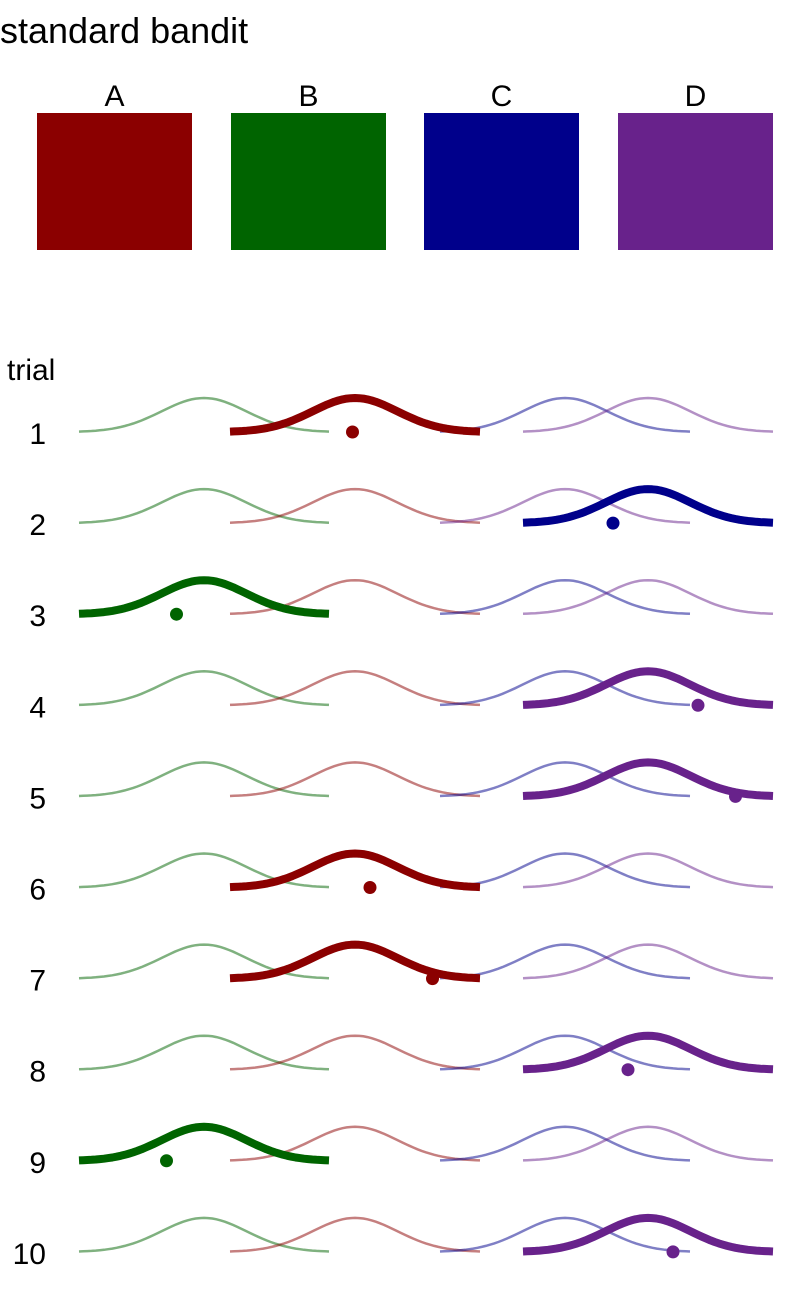 This screenshot has width=810, height=1296. What do you see at coordinates (37, 707) in the screenshot?
I see `trial-number: 4` at bounding box center [37, 707].